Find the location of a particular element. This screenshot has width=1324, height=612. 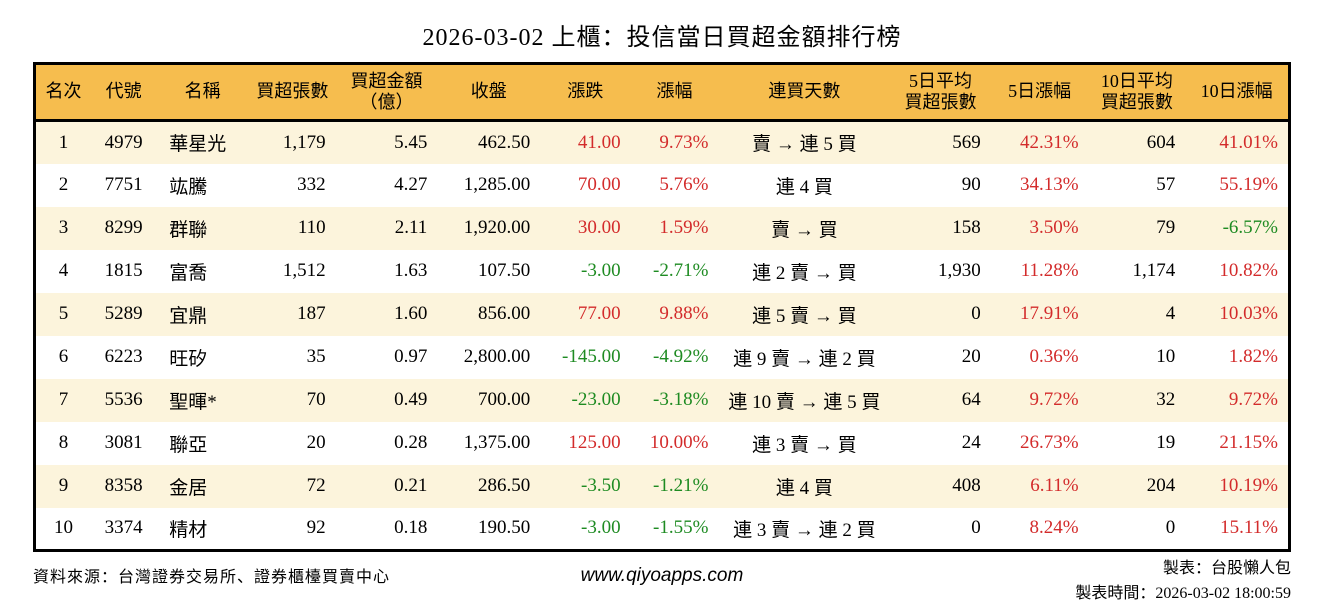

cell-avg10-net-buy: 32 is located at coordinates (1166, 399).